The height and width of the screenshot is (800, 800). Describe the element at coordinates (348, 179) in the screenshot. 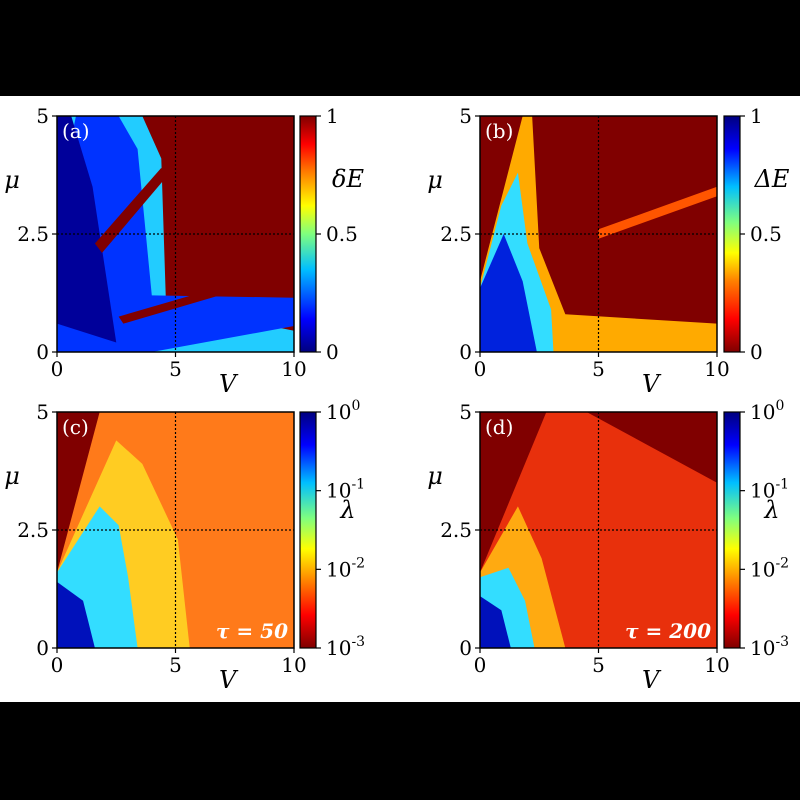

I see `colorbar-label: δE` at that location.